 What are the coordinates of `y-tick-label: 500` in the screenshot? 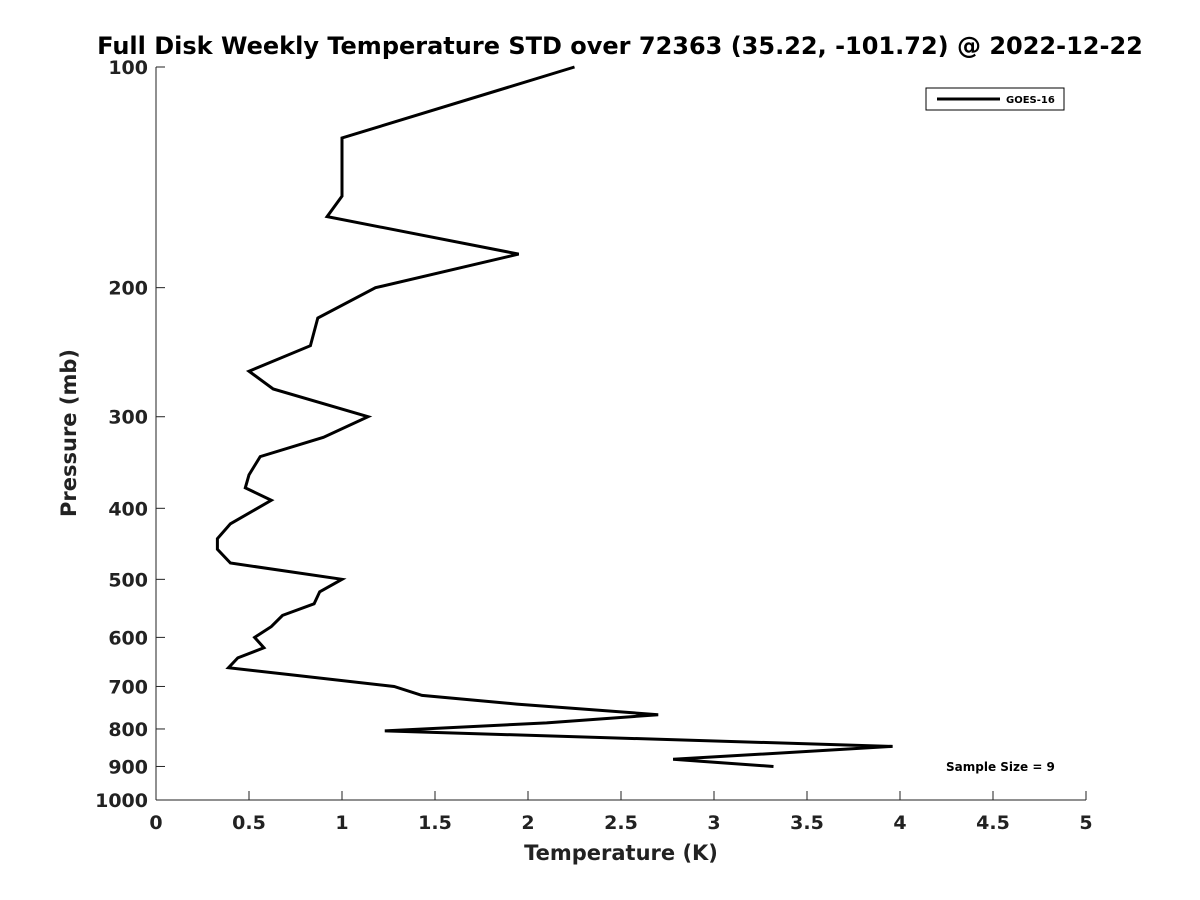 It's located at (128, 580).